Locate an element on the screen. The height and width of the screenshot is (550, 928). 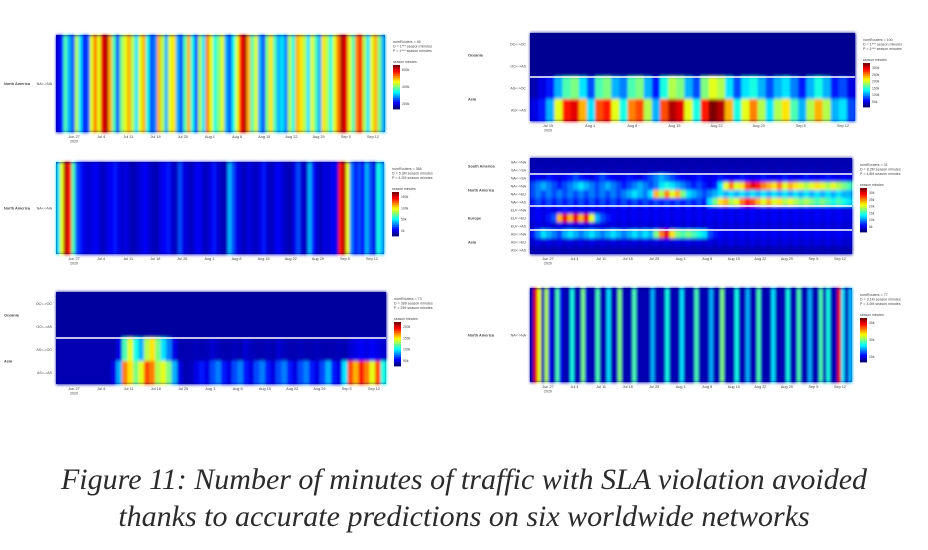
x-tick-label: Aug 22 is located at coordinates (291, 137).